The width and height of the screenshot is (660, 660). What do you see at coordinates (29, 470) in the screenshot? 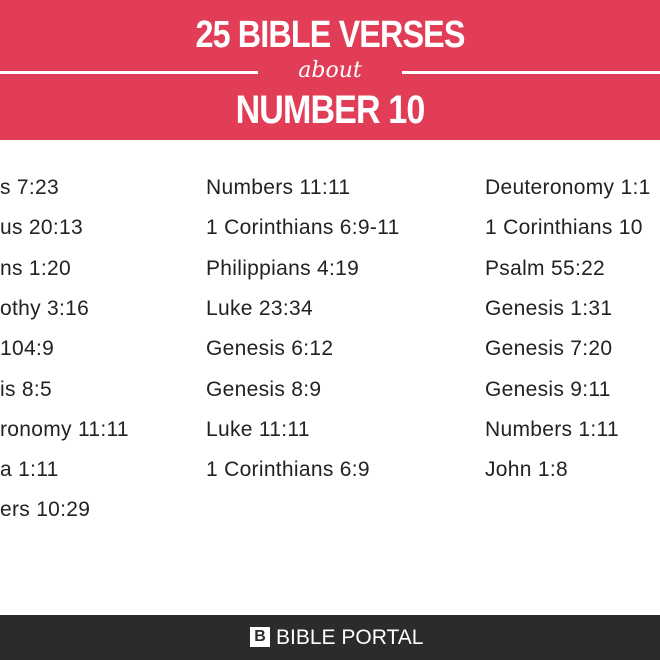
I see `verse-reference: a 1:11` at bounding box center [29, 470].